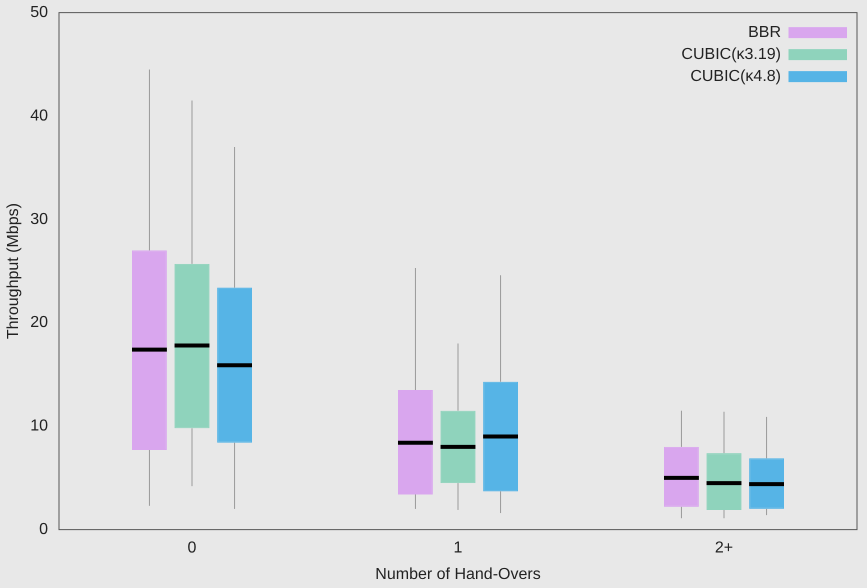 Image resolution: width=867 pixels, height=588 pixels. Describe the element at coordinates (731, 55) in the screenshot. I see `legend-label: CUBIC(κ3.19)` at that location.